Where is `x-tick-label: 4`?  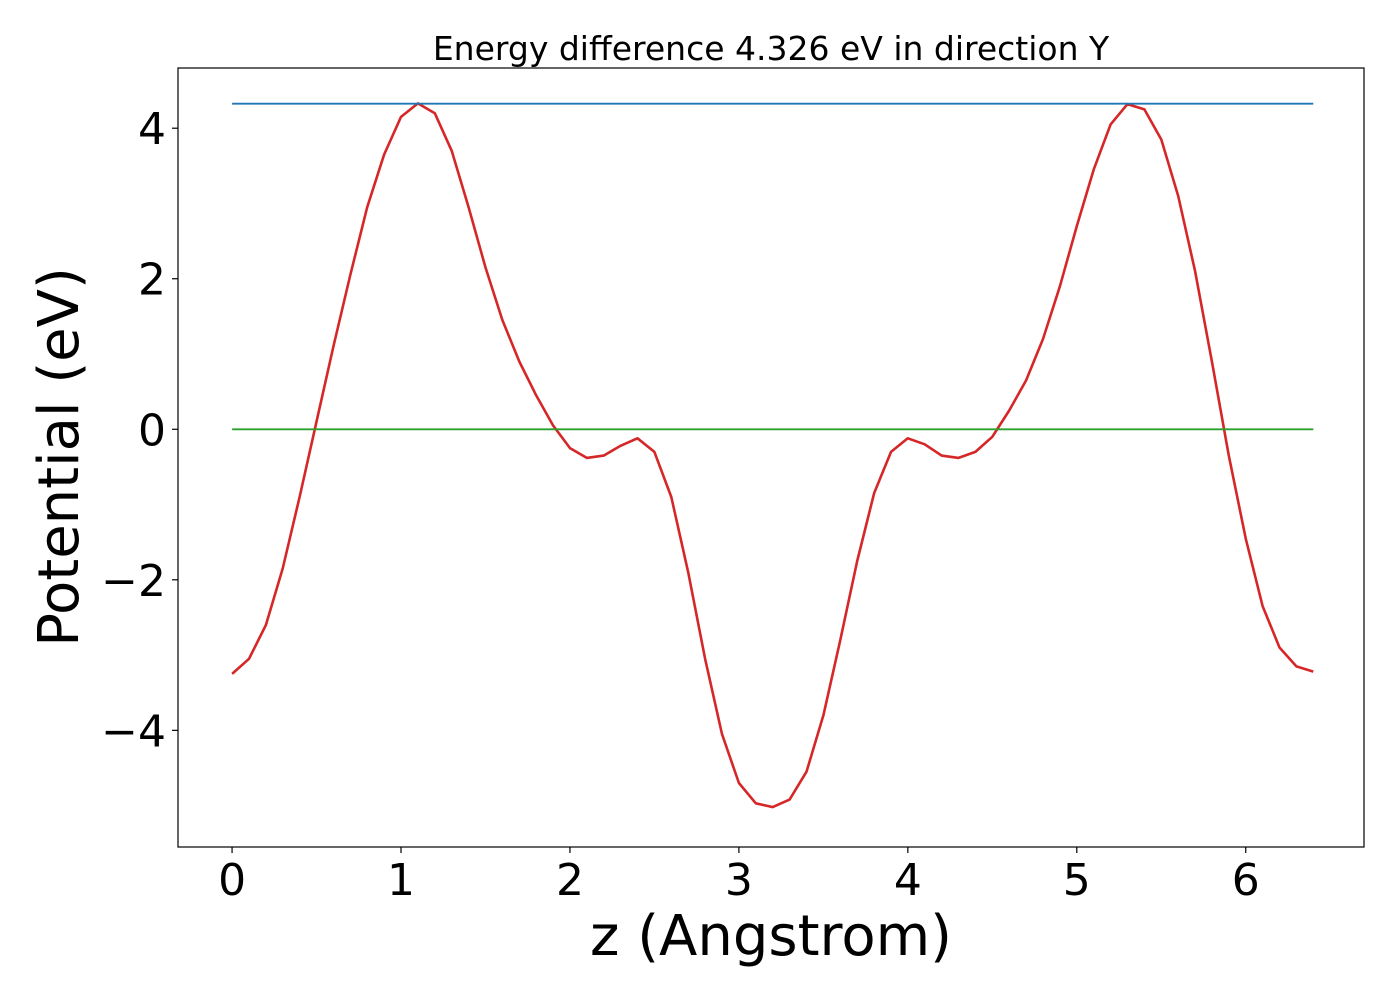
x-tick-label: 4 is located at coordinates (908, 880).